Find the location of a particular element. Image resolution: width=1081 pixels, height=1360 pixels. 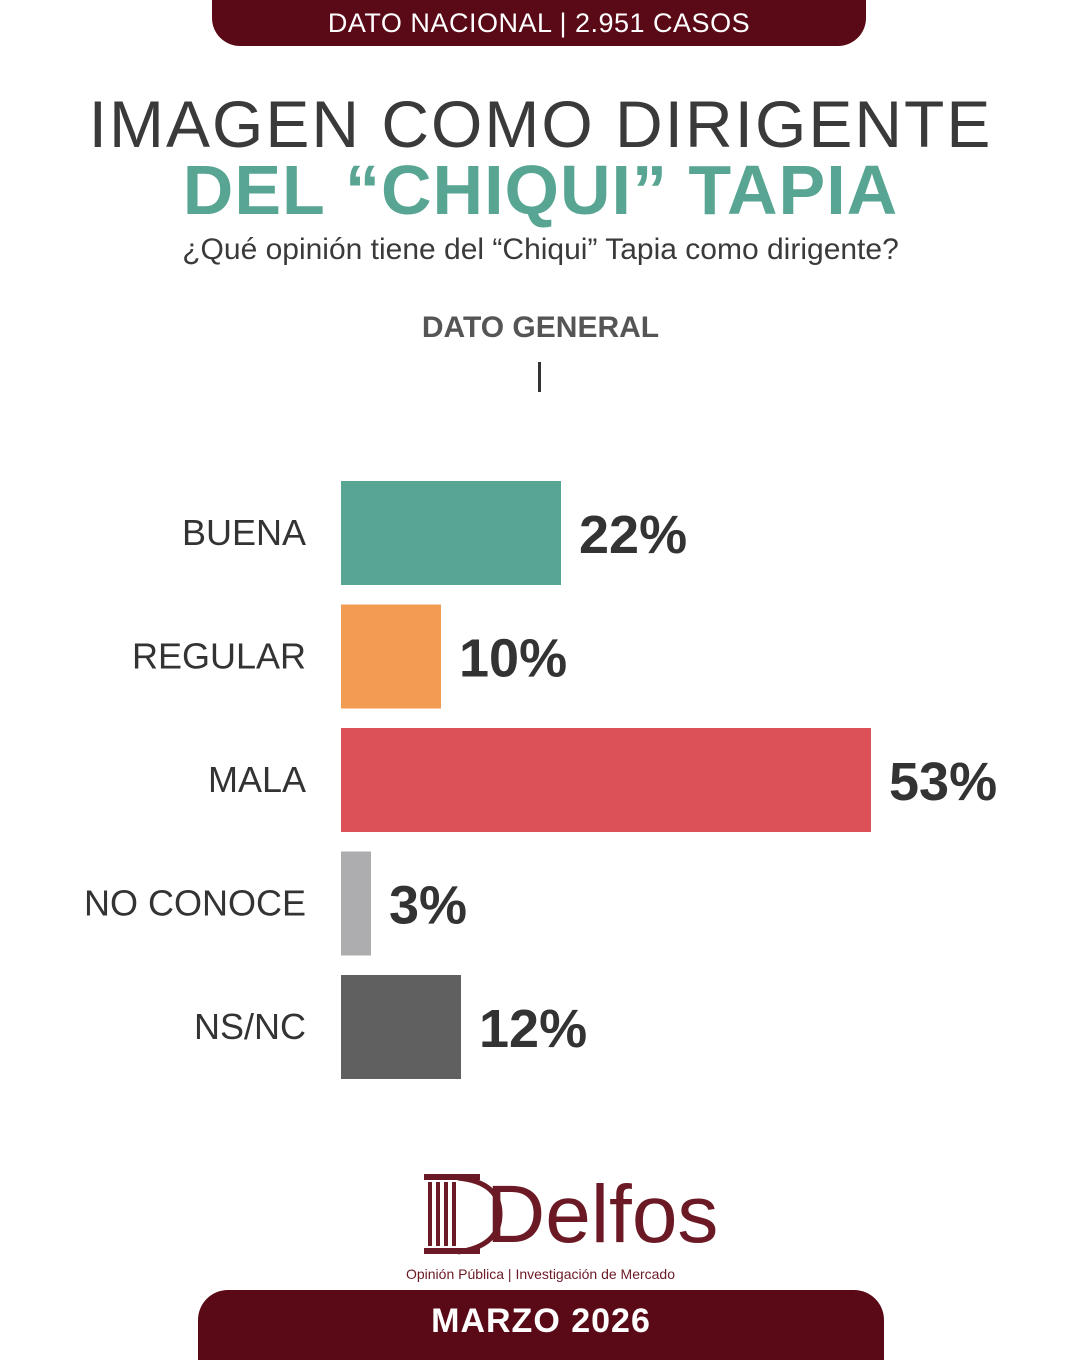

value-label-buena: 22% is located at coordinates (633, 535).